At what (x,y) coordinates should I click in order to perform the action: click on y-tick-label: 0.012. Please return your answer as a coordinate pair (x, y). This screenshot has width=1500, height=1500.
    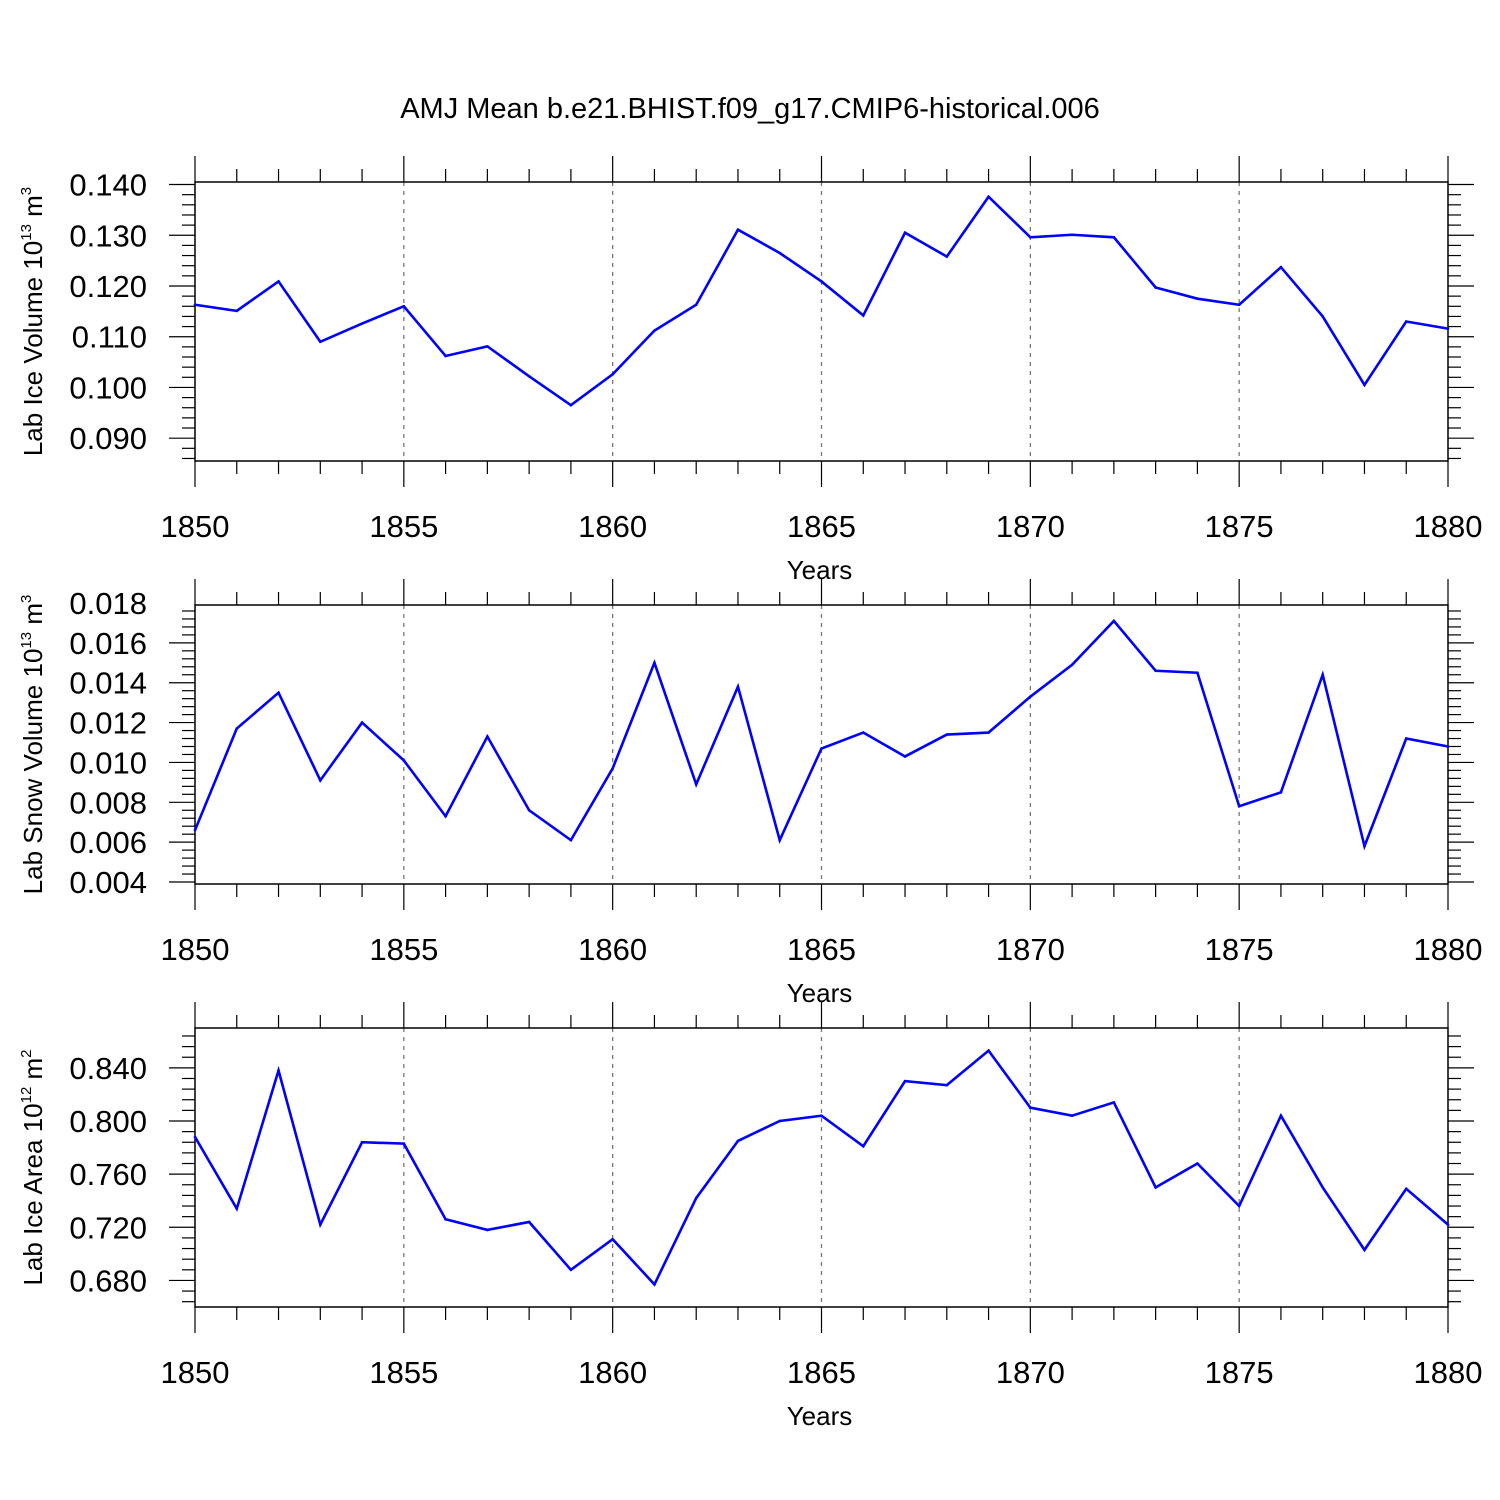
    Looking at the image, I should click on (108, 723).